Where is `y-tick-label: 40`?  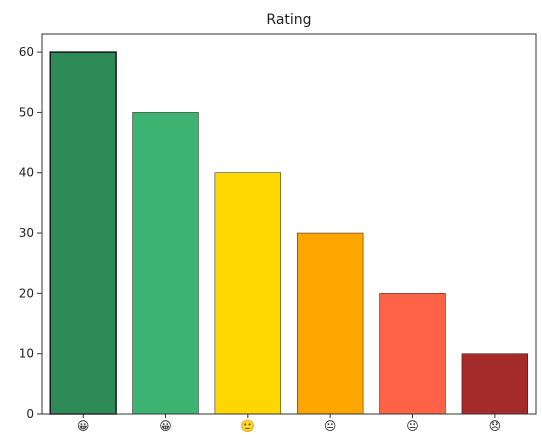 y-tick-label: 40 is located at coordinates (26, 173).